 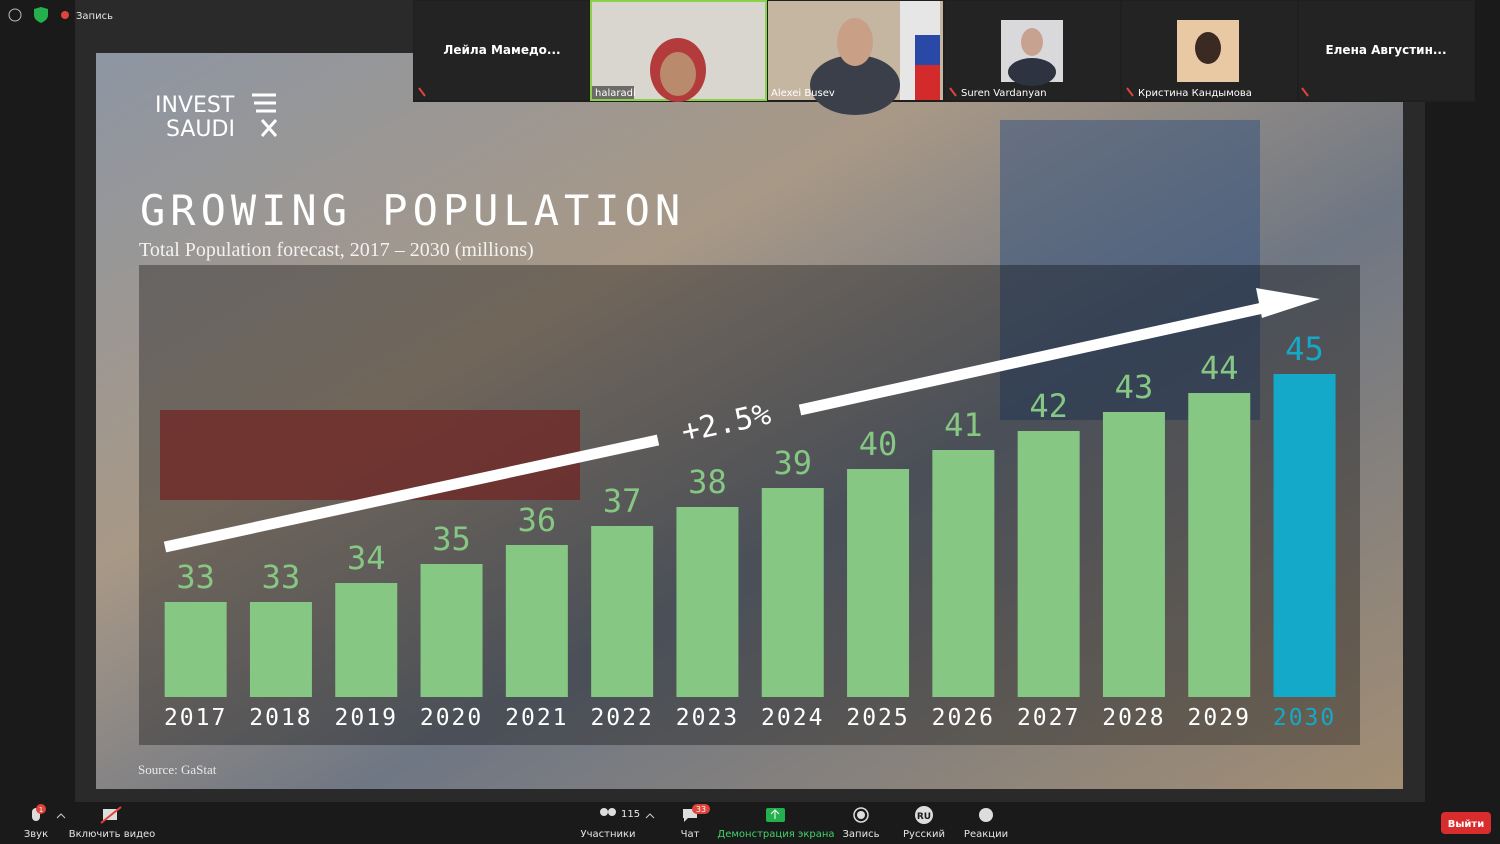 I want to click on share-arrow, so click(x=775, y=814).